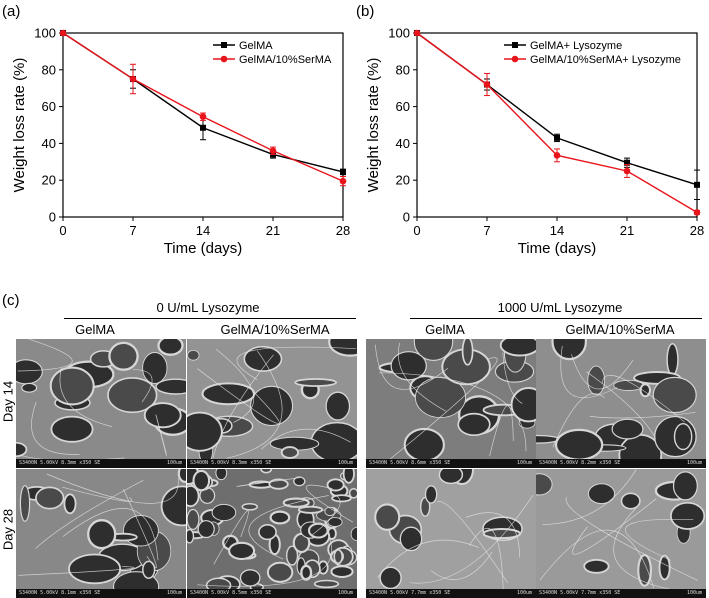  I want to click on panel-label-b: (b), so click(365, 11).